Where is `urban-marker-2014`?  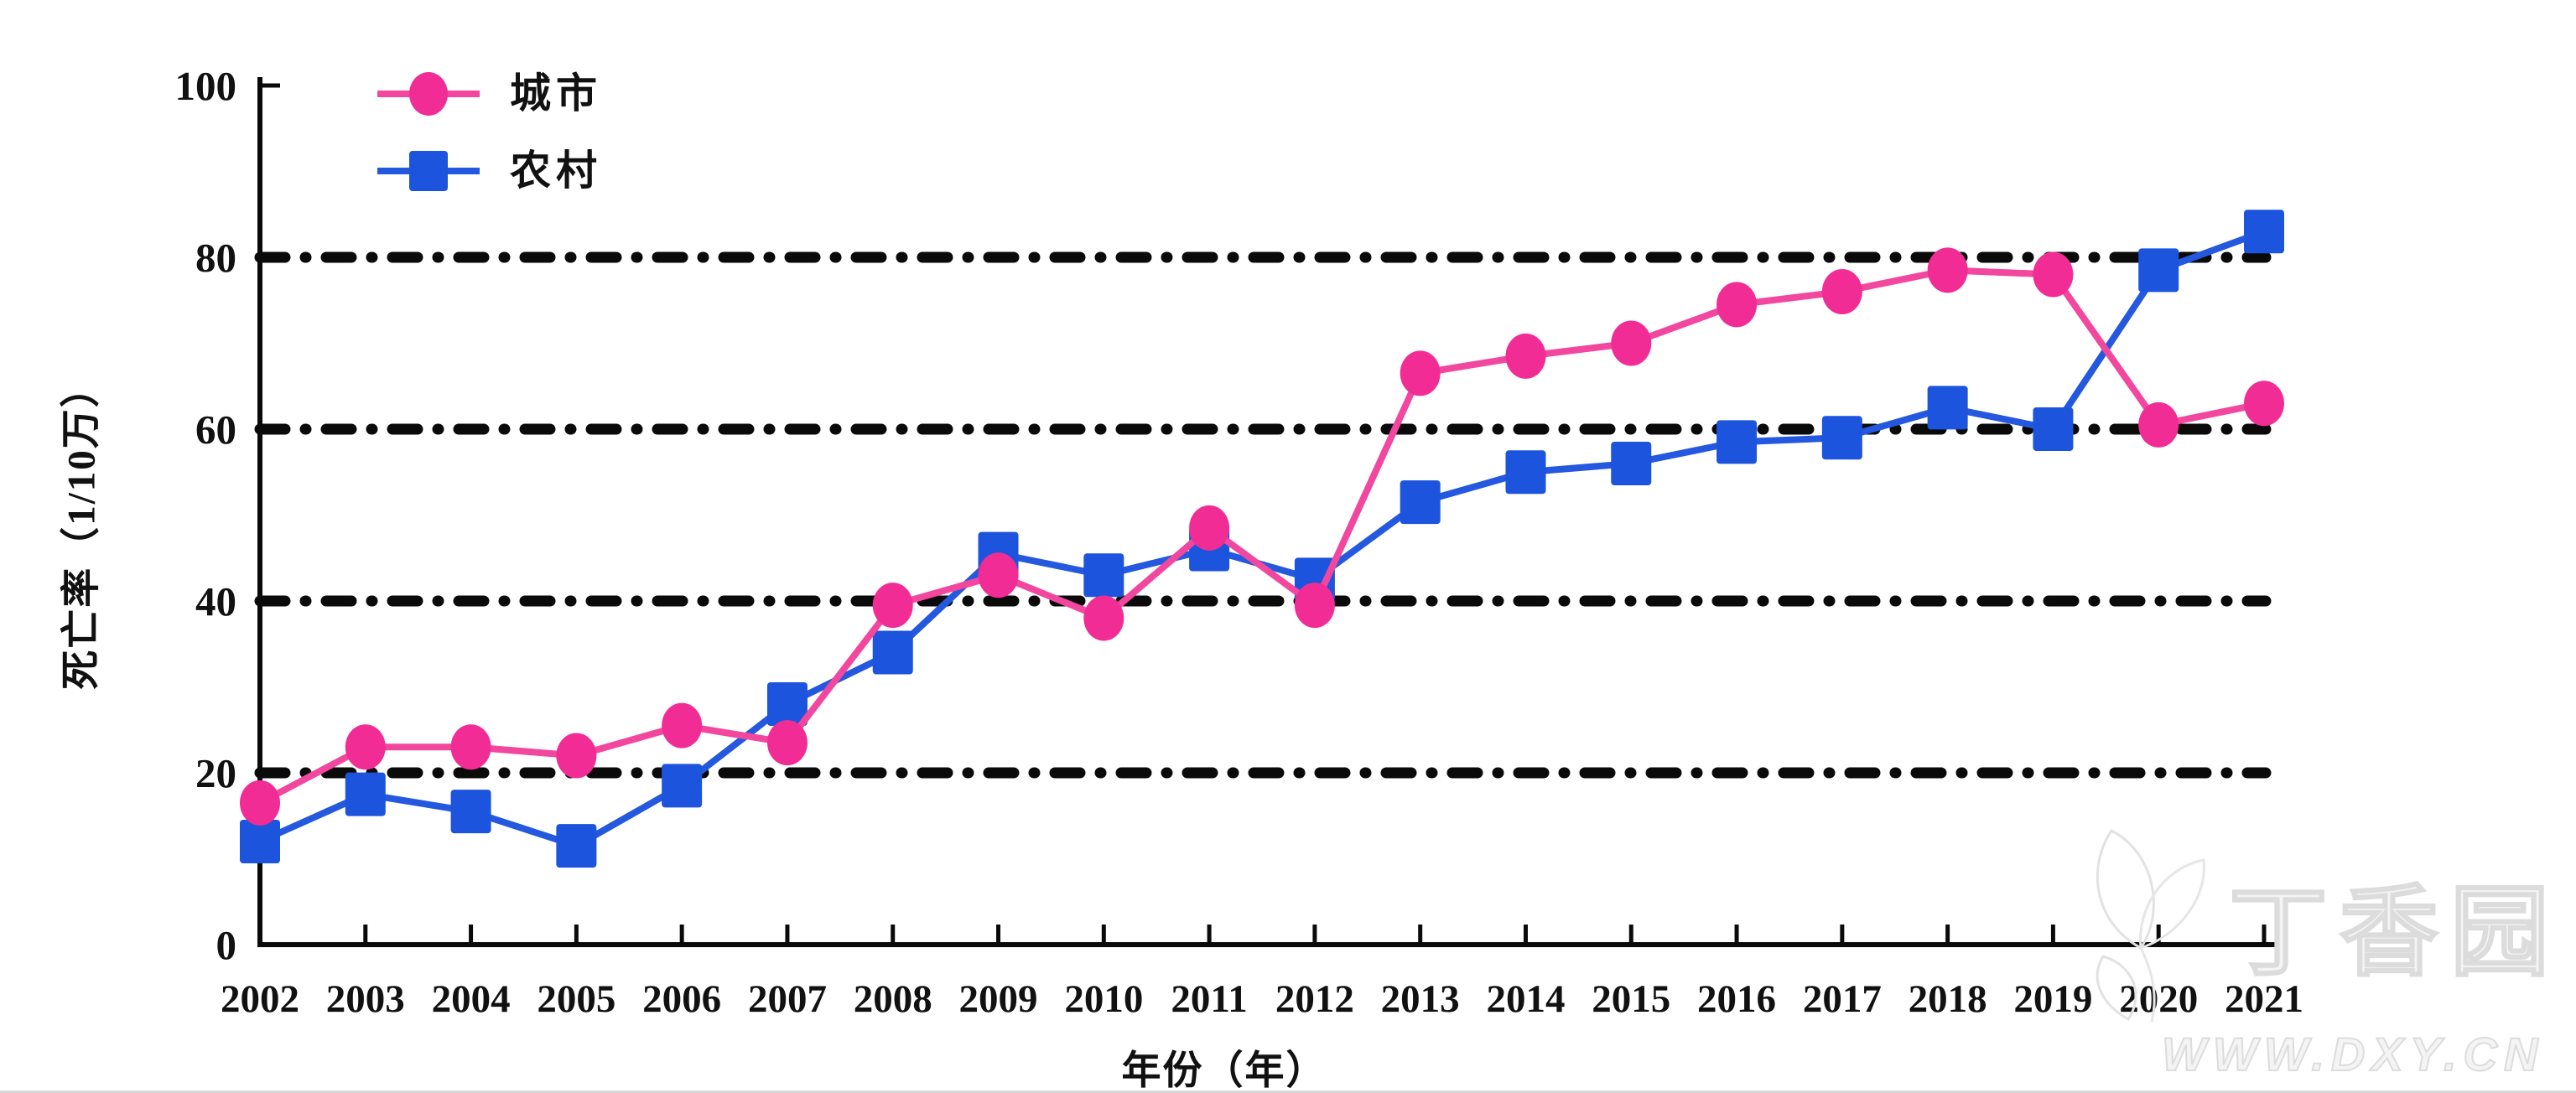 urban-marker-2014 is located at coordinates (1525, 356).